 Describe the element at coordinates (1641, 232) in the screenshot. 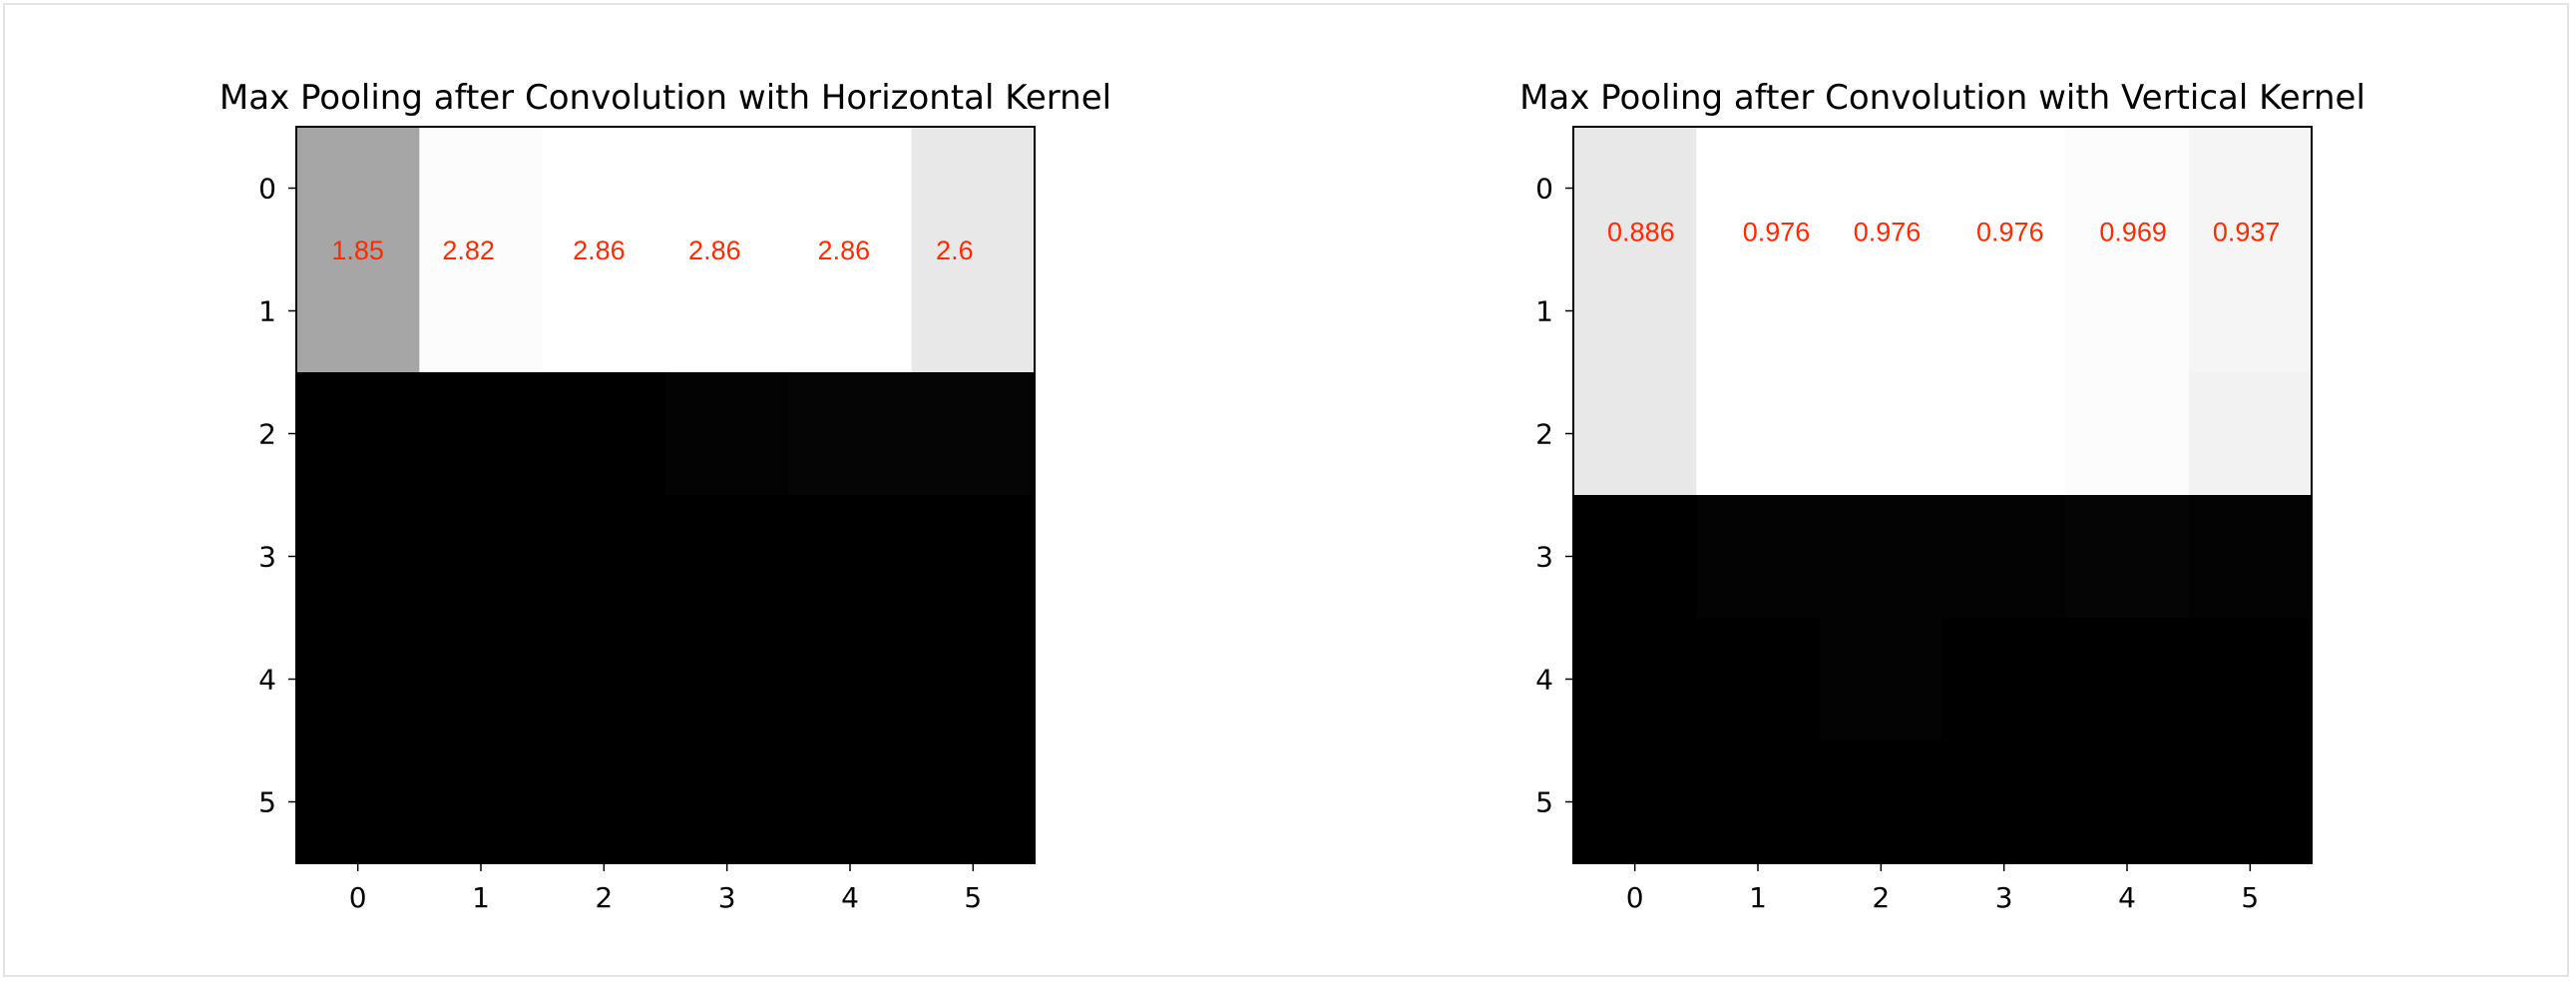

I see `data-label: 0.886` at that location.